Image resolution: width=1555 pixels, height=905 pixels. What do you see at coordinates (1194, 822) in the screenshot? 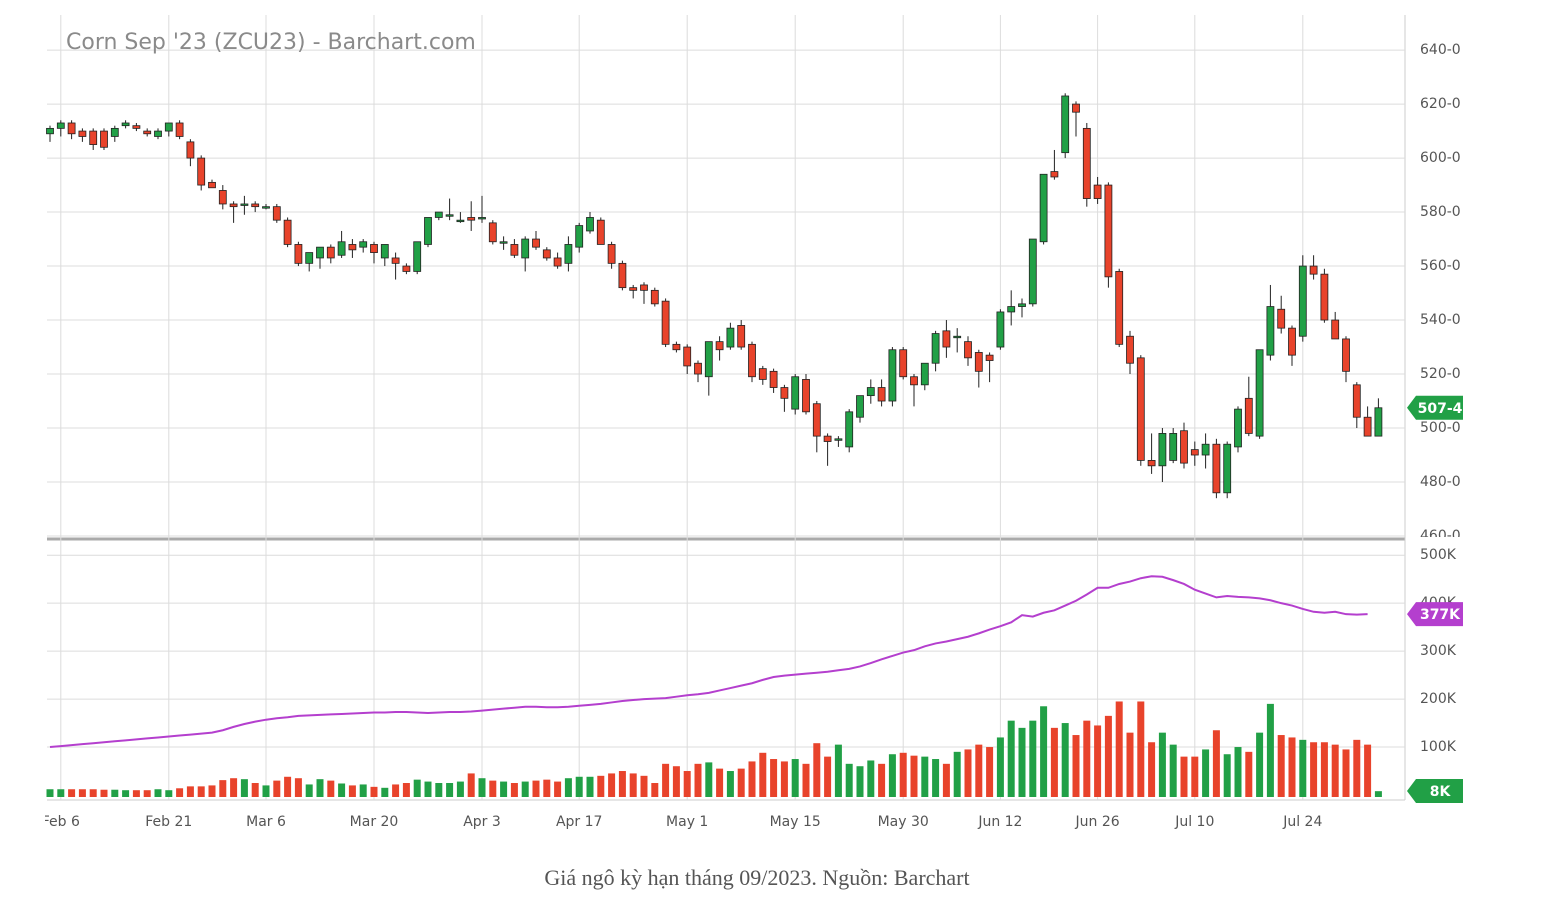
I see `x-tick-label: Jul 10` at bounding box center [1194, 822].